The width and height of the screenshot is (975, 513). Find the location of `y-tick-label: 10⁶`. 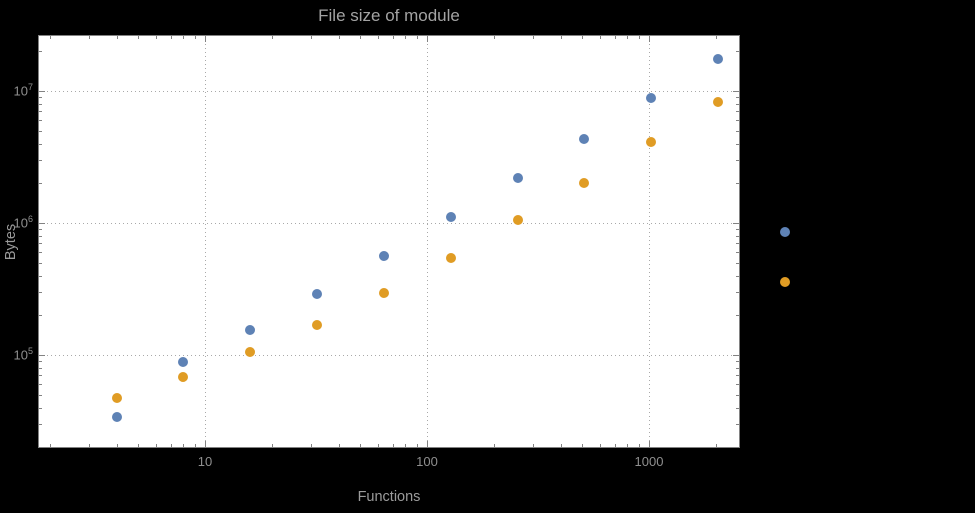

y-tick-label: 10⁶ is located at coordinates (23, 222).